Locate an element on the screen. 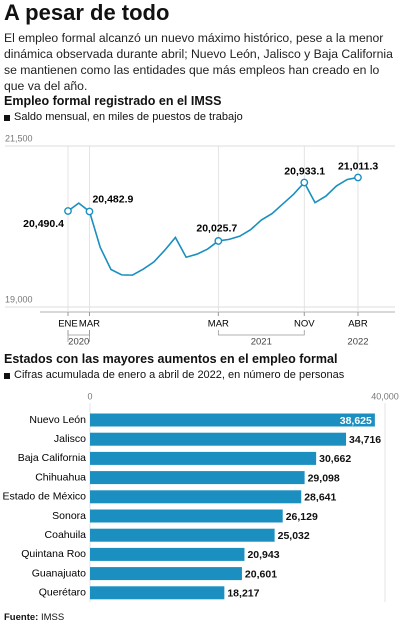  category-label: Baja California is located at coordinates (52, 458).